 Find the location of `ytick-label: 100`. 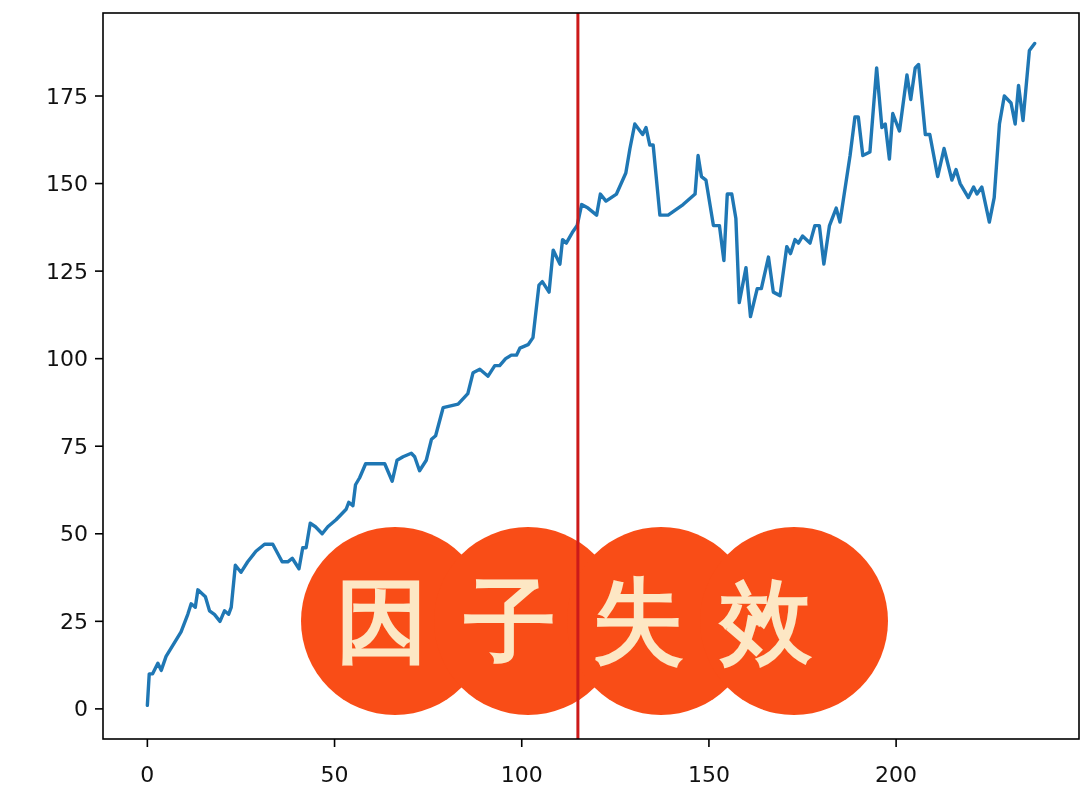

ytick-label: 100 is located at coordinates (67, 359).